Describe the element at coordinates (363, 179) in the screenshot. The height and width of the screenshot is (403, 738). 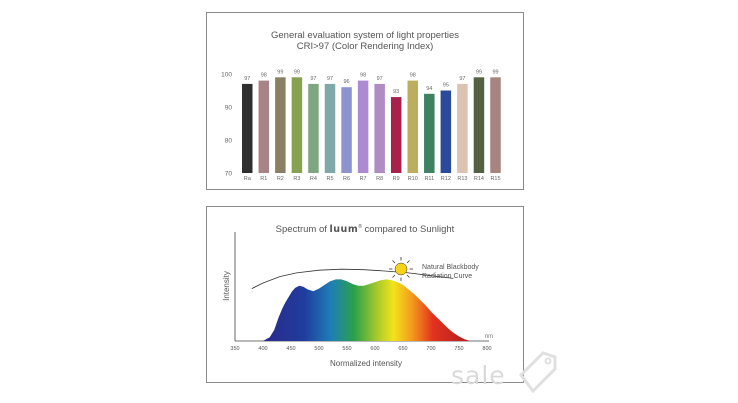
I see `cri-x-tick-label: R7` at that location.